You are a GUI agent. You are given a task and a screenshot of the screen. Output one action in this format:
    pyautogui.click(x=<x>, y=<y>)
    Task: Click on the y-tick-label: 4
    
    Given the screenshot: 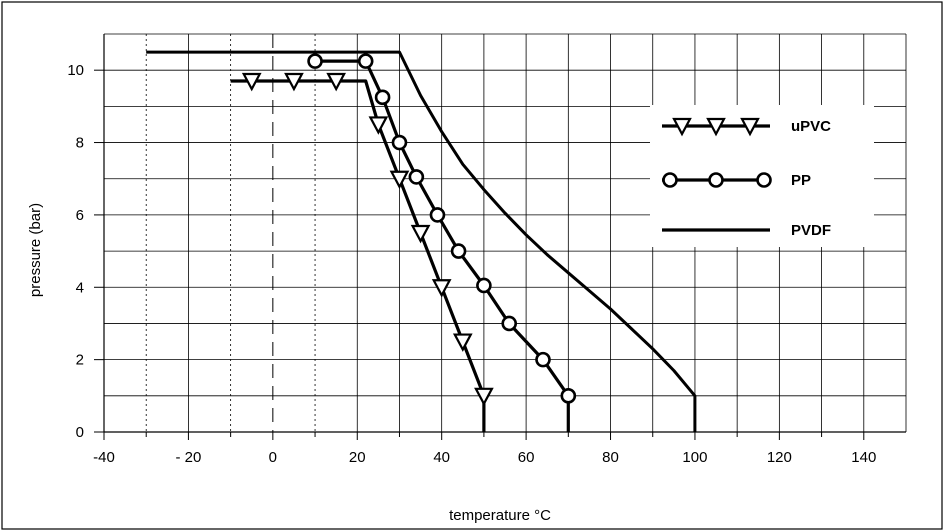 What is the action you would take?
    pyautogui.click(x=80, y=287)
    